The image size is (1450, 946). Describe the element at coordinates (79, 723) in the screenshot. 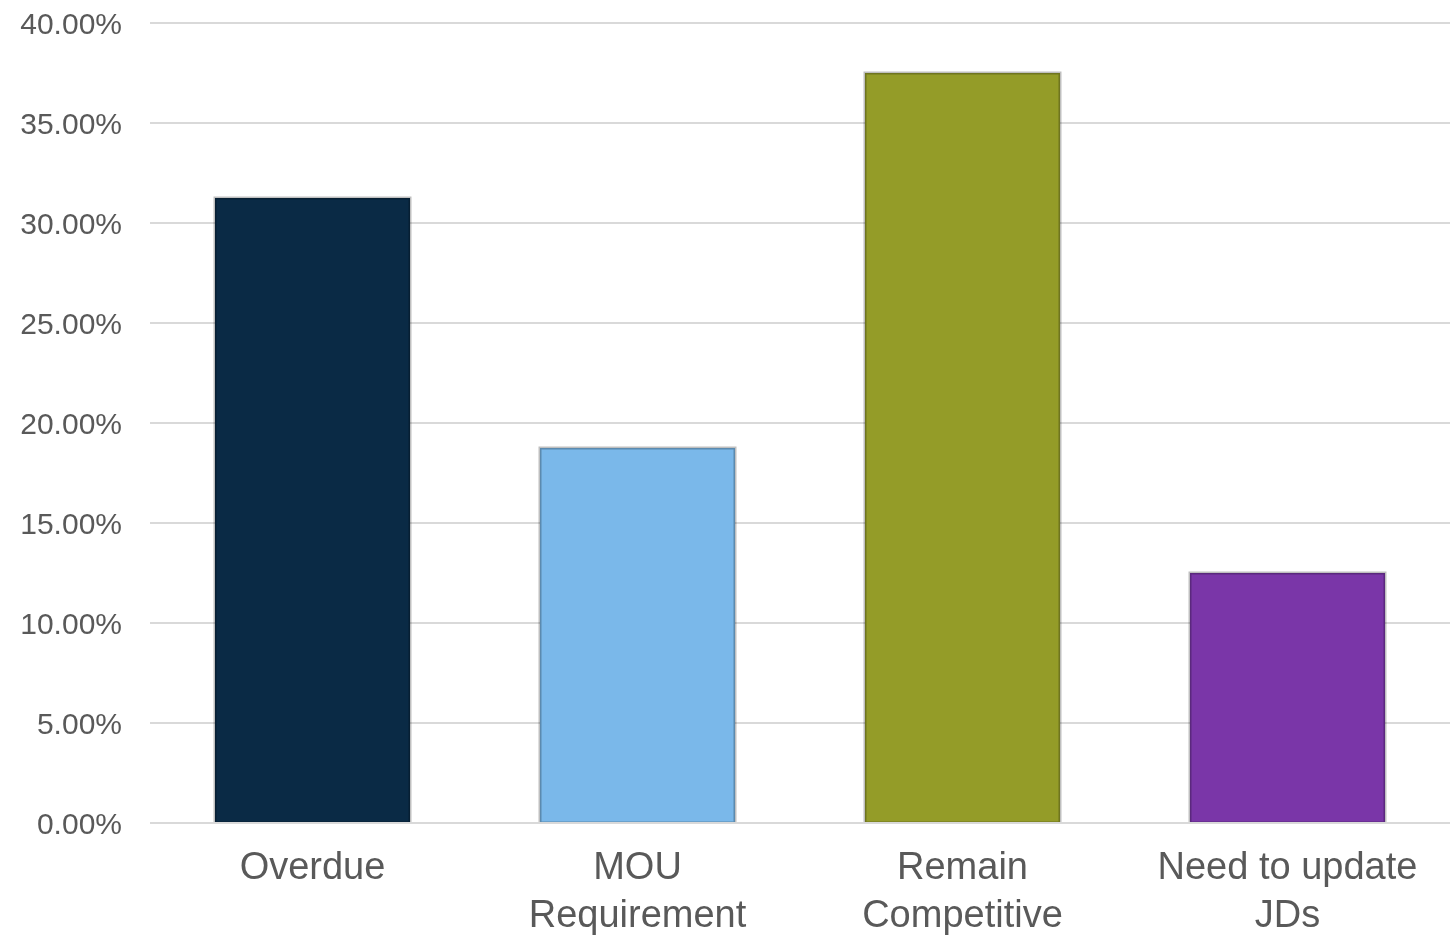

I see `y-tick-label: 5.00%` at that location.